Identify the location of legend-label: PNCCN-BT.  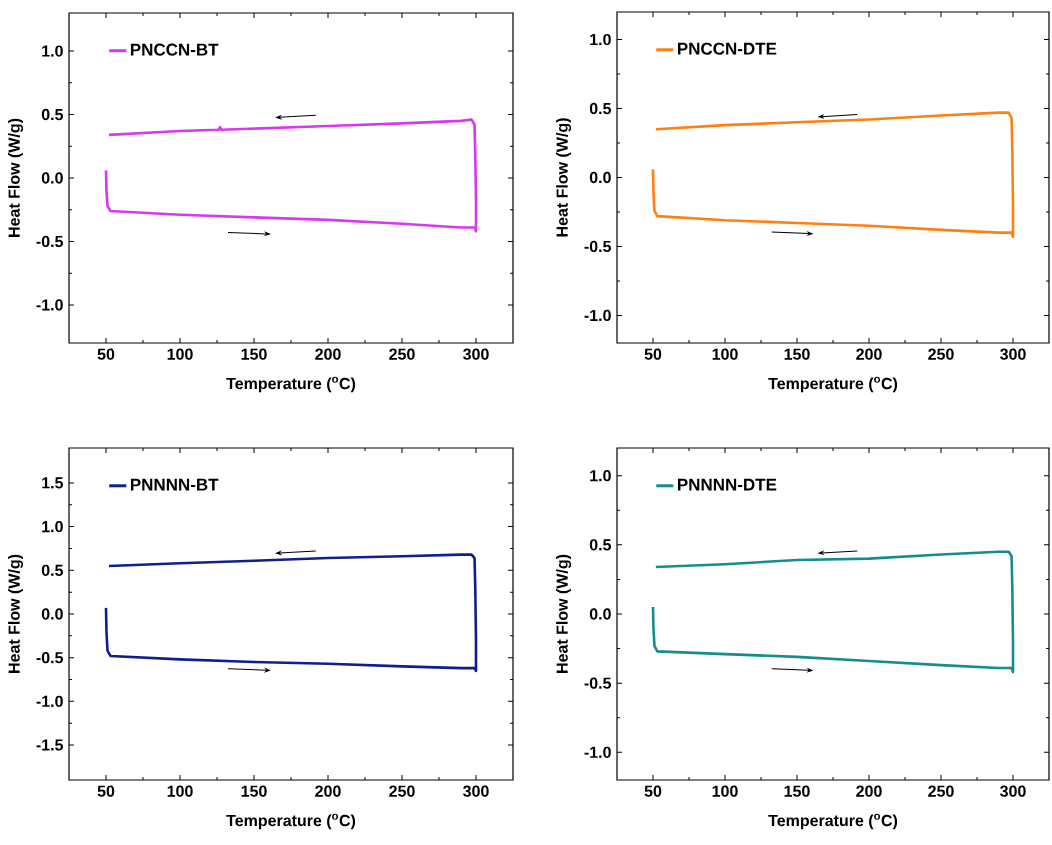
(174, 49).